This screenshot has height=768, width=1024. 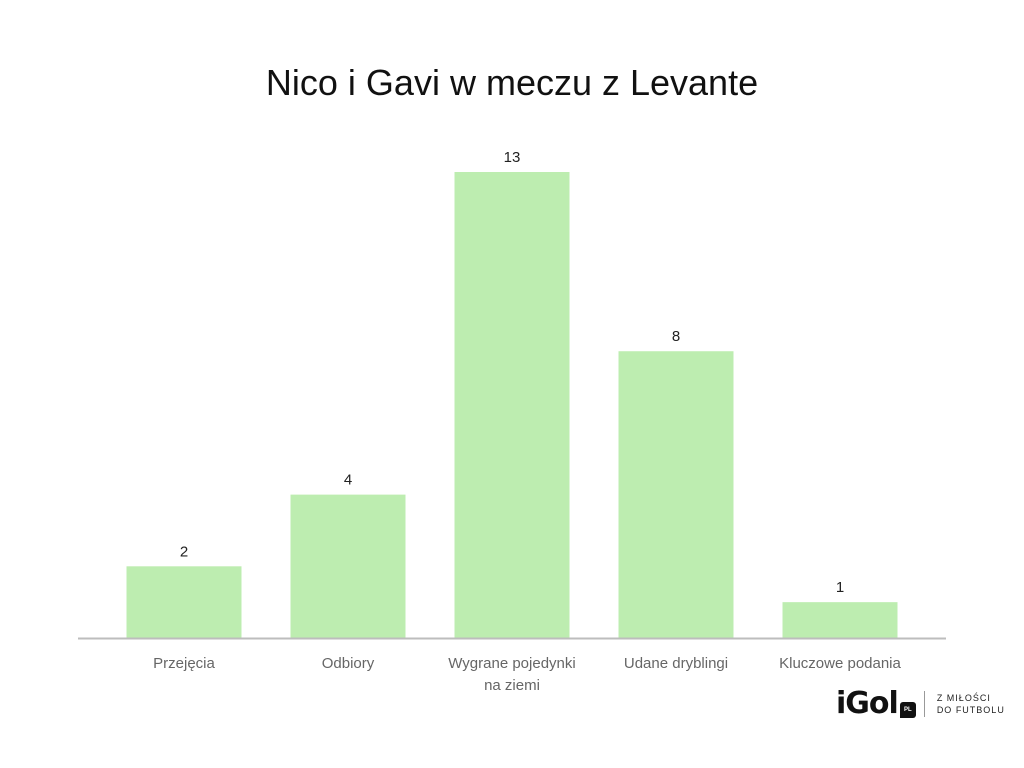 I want to click on tagline-line-2: DO FUTBOLU, so click(x=970, y=709).